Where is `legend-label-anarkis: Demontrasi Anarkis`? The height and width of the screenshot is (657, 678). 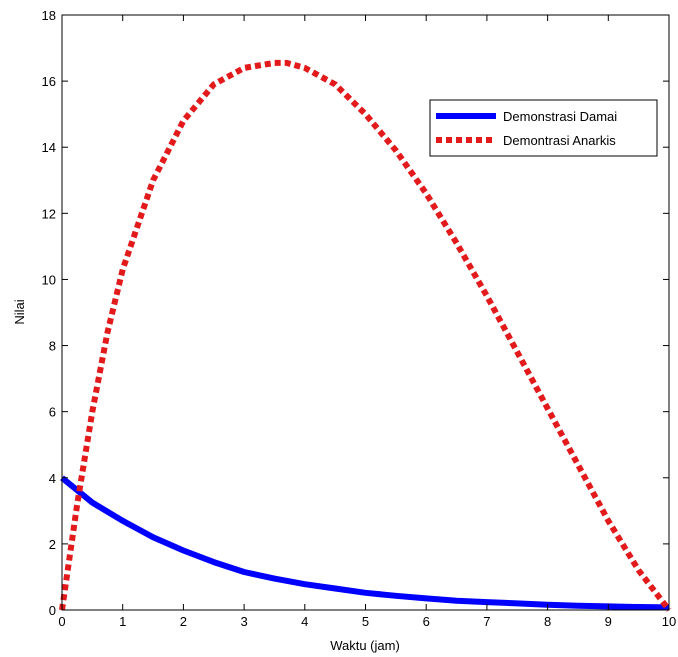
legend-label-anarkis: Demontrasi Anarkis is located at coordinates (559, 140).